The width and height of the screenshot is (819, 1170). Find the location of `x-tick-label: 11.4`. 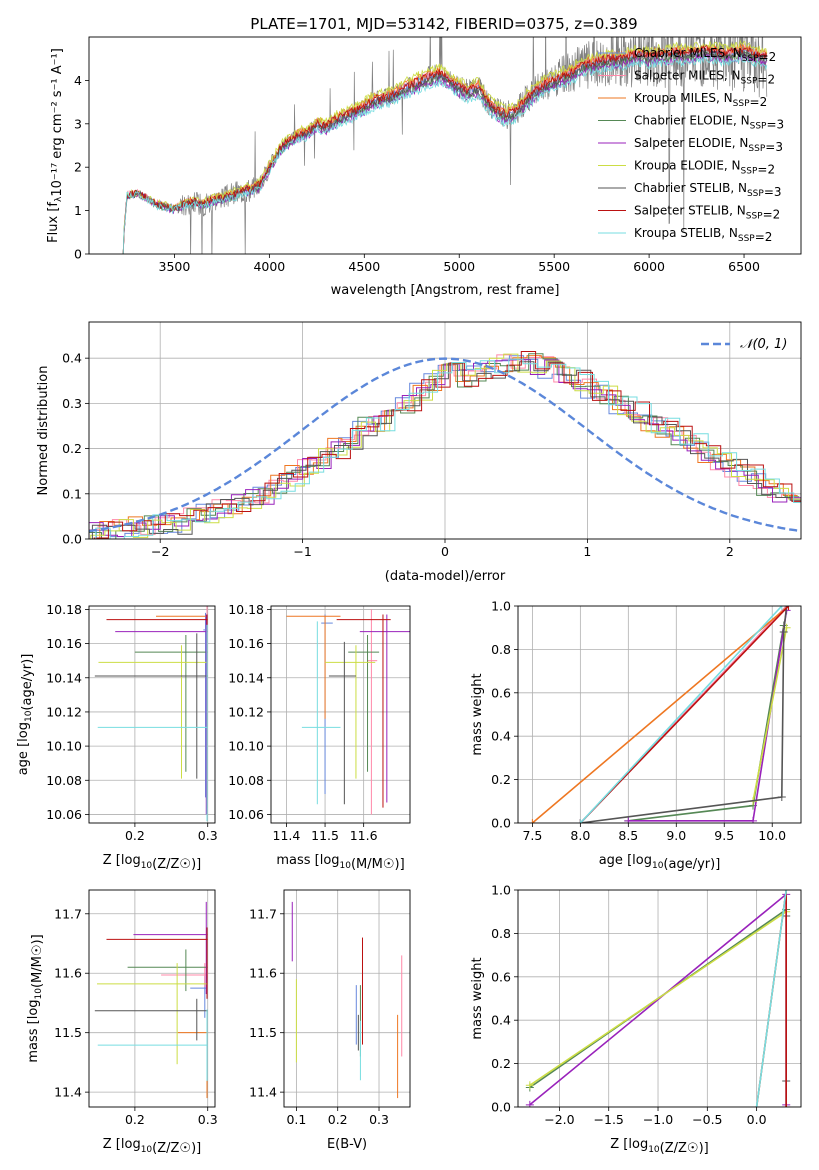

x-tick-label: 11.4 is located at coordinates (287, 835).